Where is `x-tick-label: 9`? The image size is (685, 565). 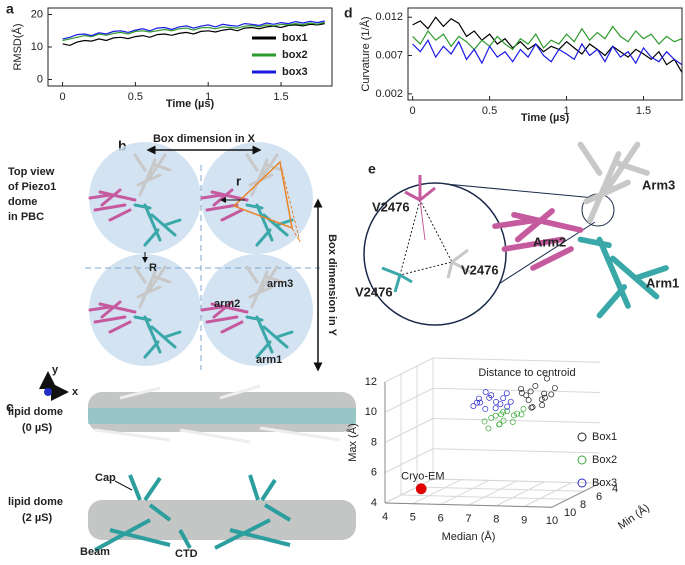
x-tick-label: 9 is located at coordinates (524, 520).